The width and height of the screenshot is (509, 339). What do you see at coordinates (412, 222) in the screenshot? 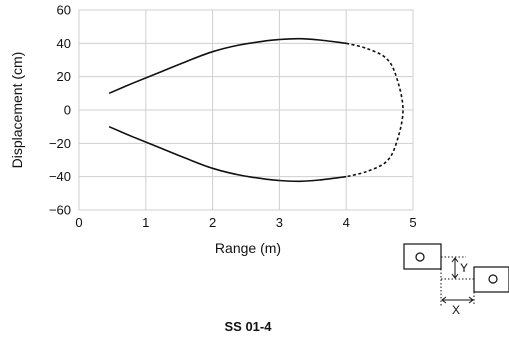
I see `x-tick-label: 5` at bounding box center [412, 222].